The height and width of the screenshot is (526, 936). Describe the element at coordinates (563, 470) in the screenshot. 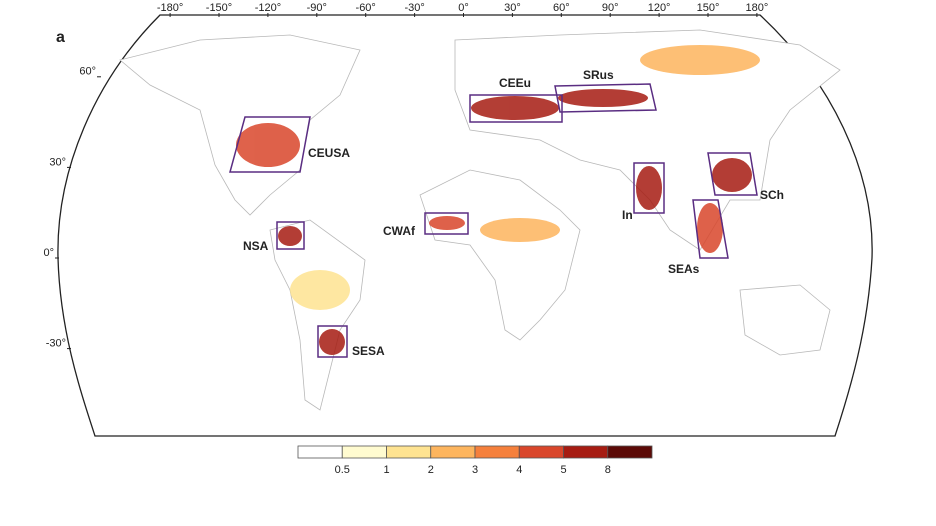

I see `colorbar-tick-label: 5` at that location.